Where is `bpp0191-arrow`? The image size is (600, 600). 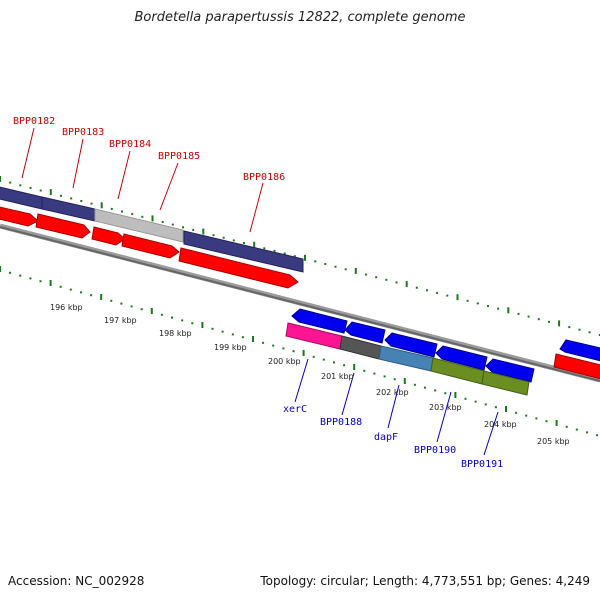
bpp0191-arrow is located at coordinates (510, 370).